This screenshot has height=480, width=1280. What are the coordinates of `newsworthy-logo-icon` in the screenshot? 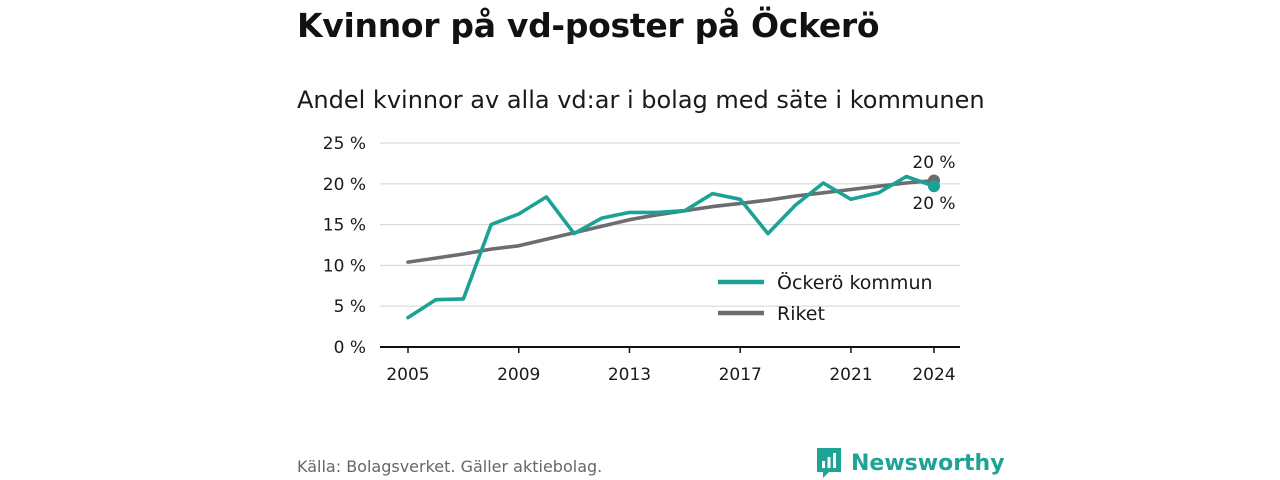 It's located at (829, 463).